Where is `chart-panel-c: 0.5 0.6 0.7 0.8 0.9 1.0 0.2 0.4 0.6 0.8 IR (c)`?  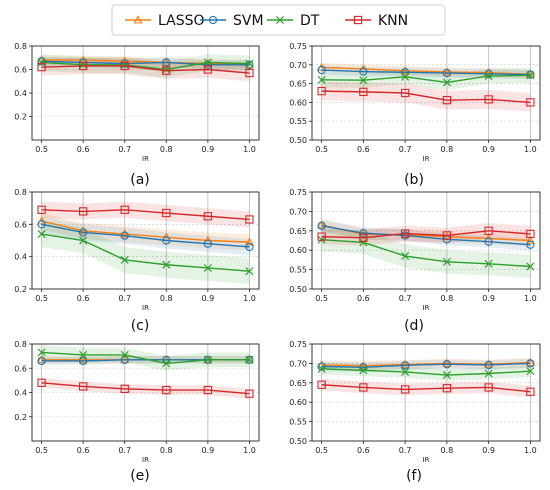
chart-panel-c: 0.5 0.6 0.7 0.8 0.9 1.0 0.2 0.4 0.6 0.8 IR (c) is located at coordinates (137, 261).